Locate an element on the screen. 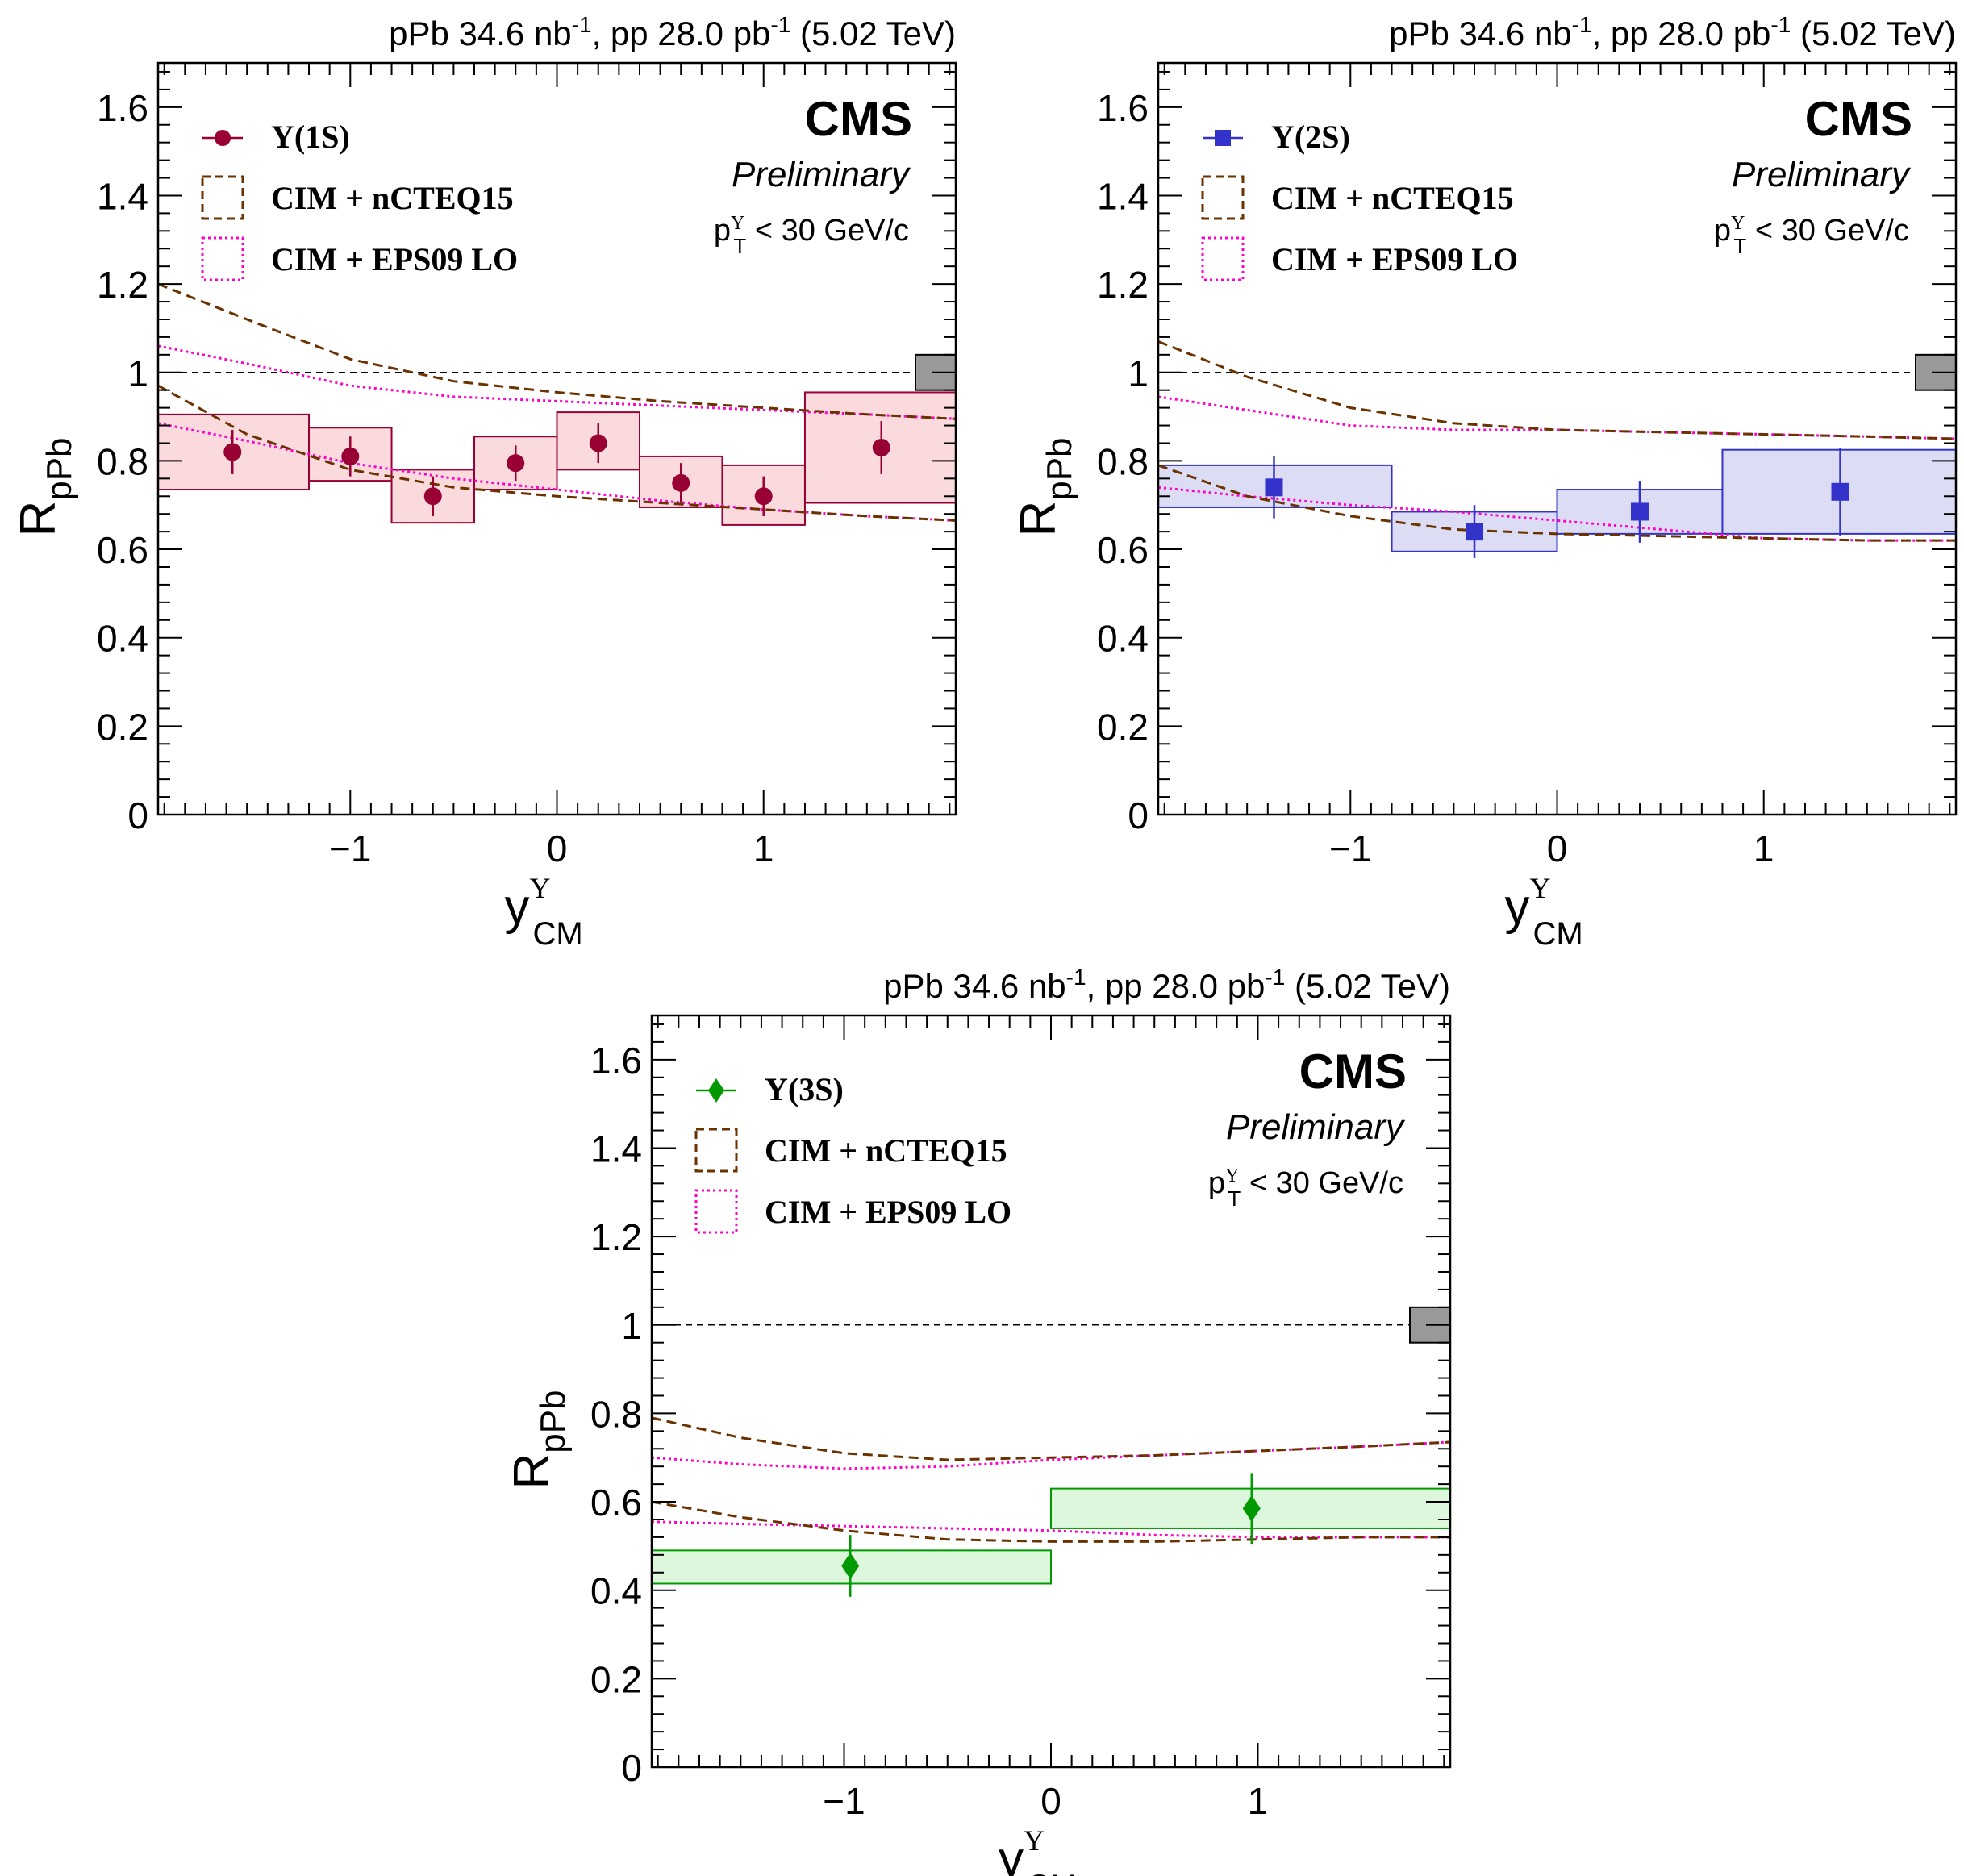 The height and width of the screenshot is (1876, 1964). eps09-lower-curve is located at coordinates (557, 472).